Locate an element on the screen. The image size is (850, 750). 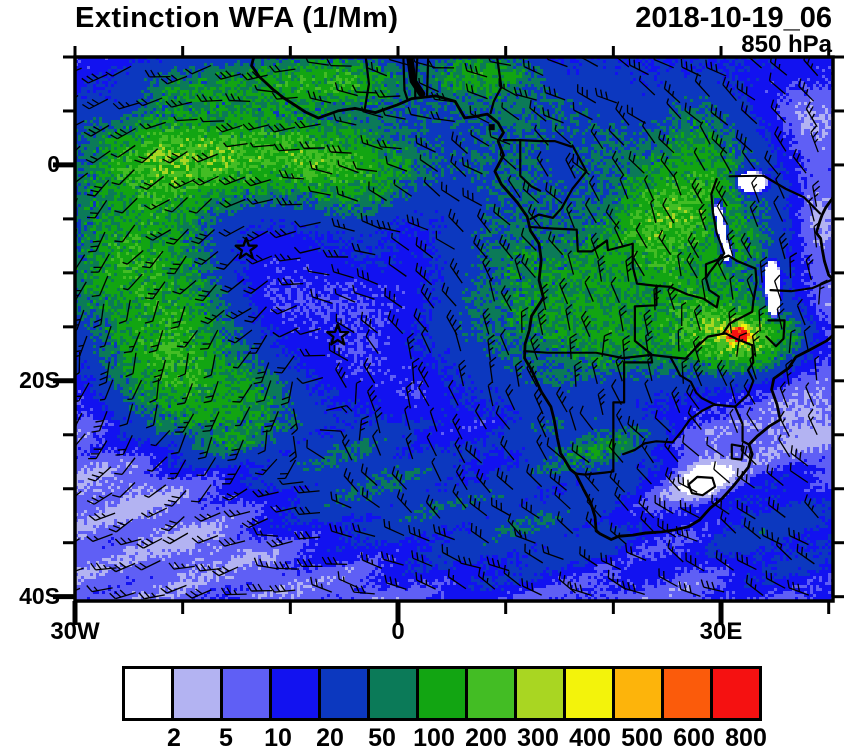
colorbar is located at coordinates (442, 693).